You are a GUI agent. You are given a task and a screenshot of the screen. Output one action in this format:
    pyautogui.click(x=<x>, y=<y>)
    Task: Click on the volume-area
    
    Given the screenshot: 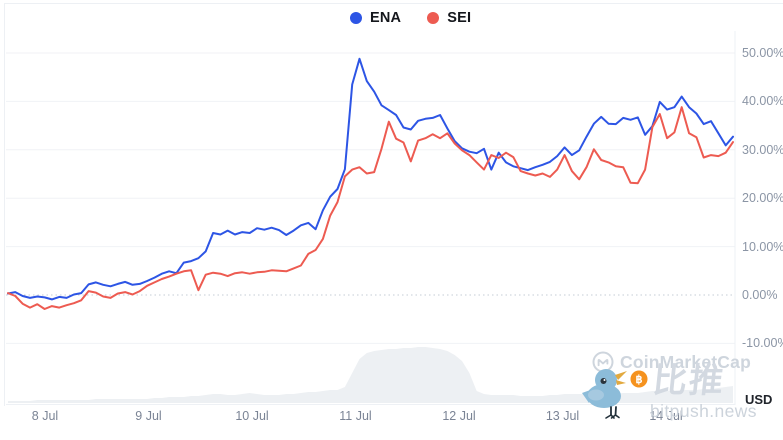 What is the action you would take?
    pyautogui.click(x=370, y=375)
    